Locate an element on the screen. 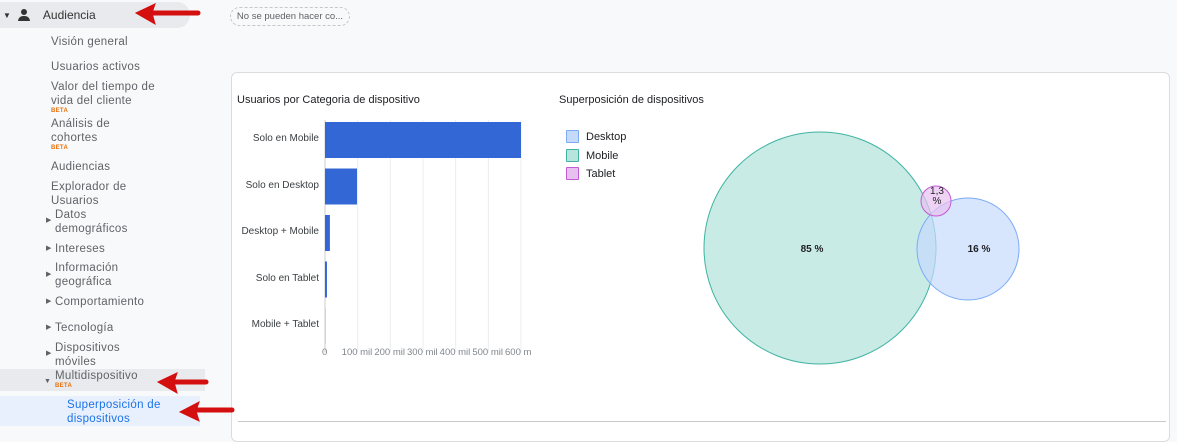 The image size is (1177, 442). x-tick-label: 200 mil is located at coordinates (389, 352).